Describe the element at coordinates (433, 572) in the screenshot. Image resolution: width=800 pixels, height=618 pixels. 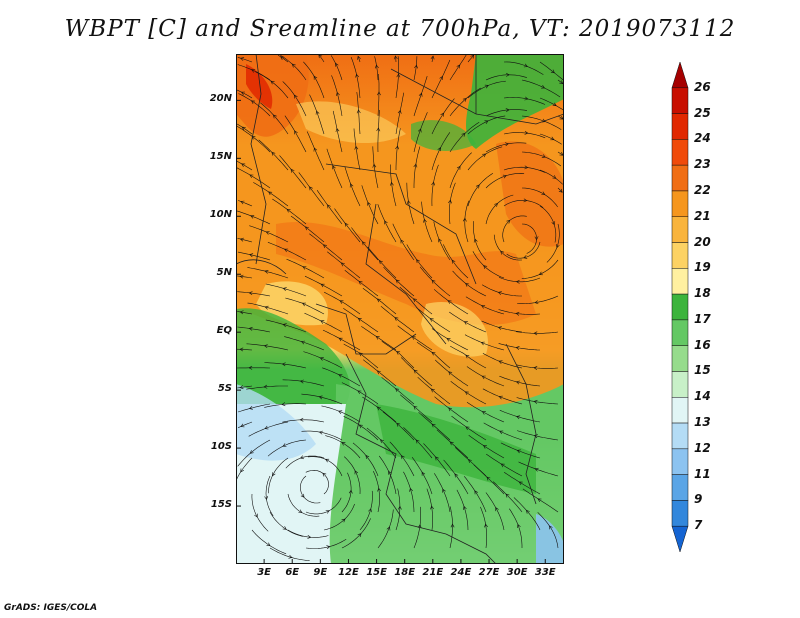
I see `lon-tick-label: 21E` at that location.